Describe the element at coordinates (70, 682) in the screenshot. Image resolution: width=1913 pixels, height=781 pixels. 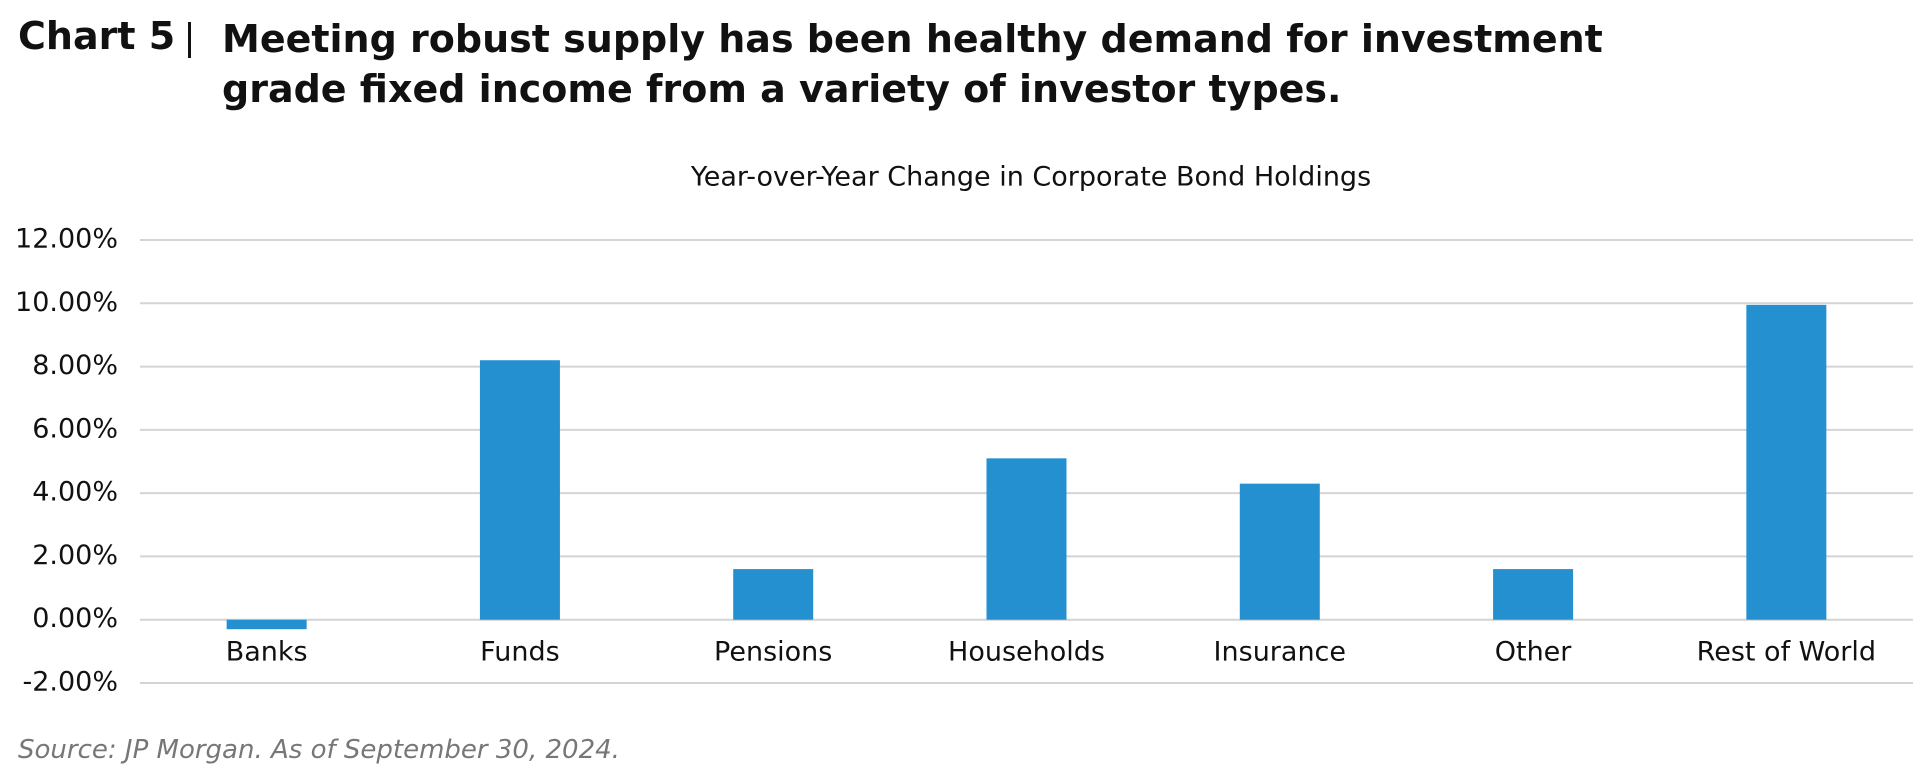
I see `y-tick-label: -2.00%` at that location.